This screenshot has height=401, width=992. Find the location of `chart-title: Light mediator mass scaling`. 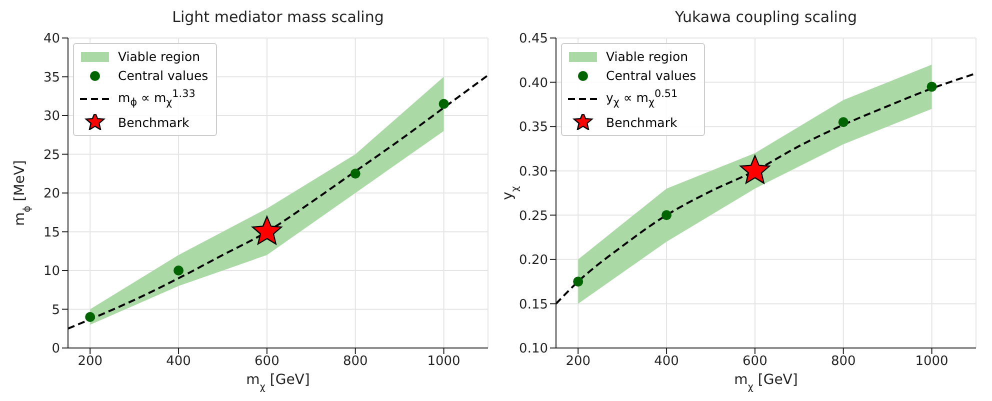

chart-title: Light mediator mass scaling is located at coordinates (278, 18).